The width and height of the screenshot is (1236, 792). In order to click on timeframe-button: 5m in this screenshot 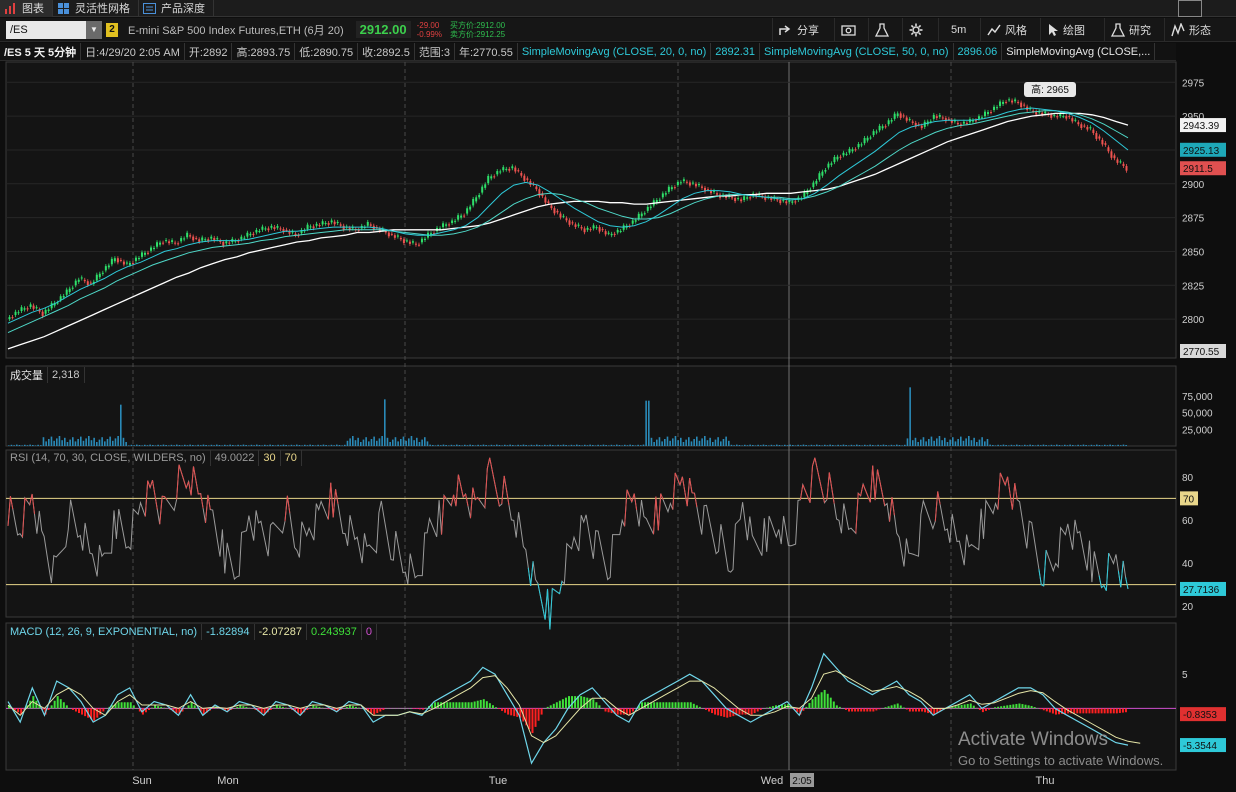, I will do `click(958, 30)`.